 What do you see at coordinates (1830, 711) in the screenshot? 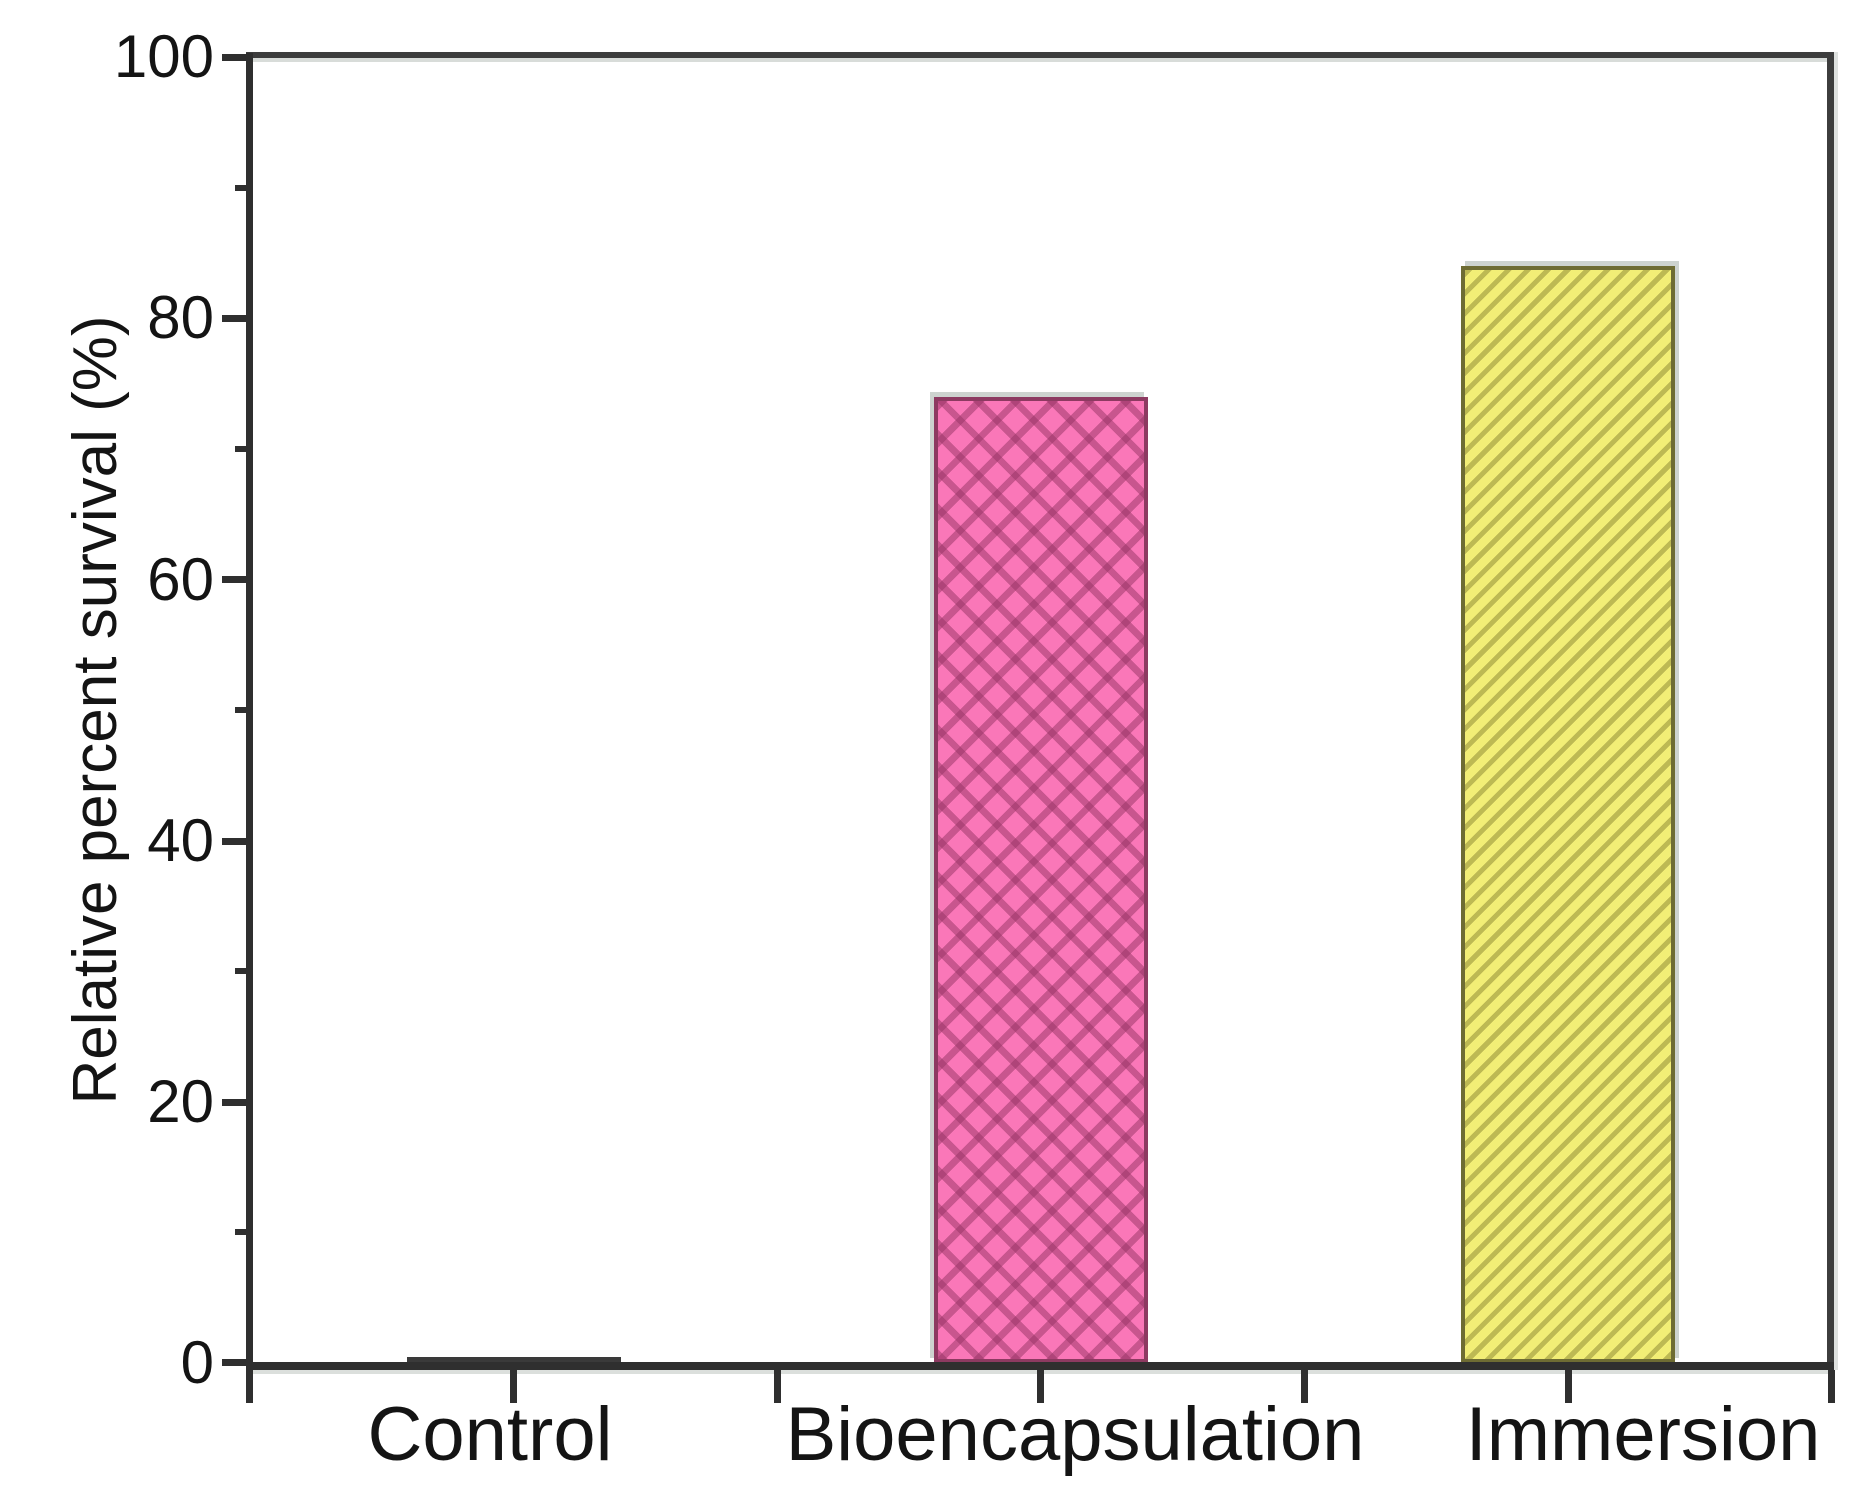
I see `plot-frame-right` at bounding box center [1830, 711].